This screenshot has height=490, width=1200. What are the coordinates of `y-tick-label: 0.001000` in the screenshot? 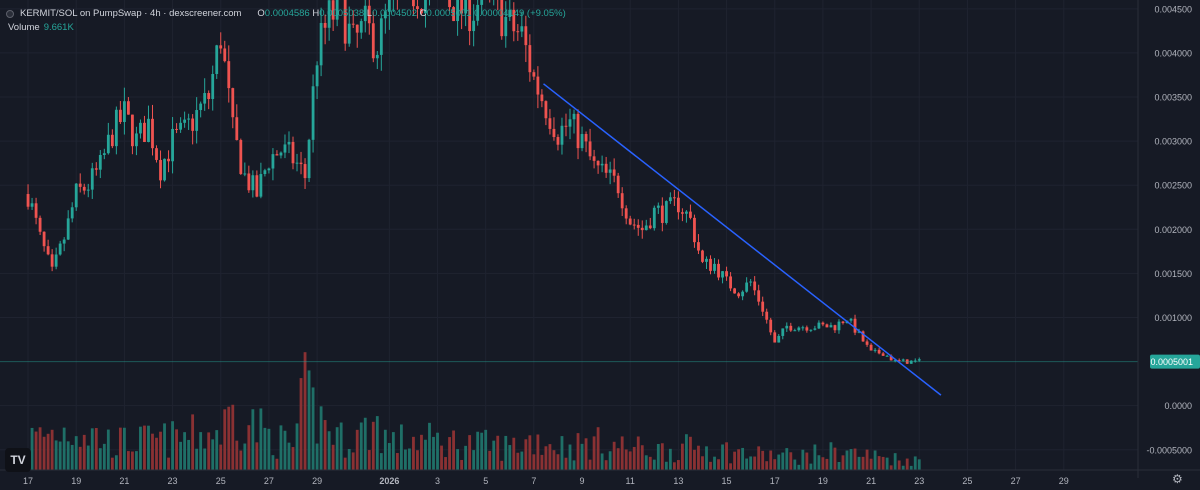 It's located at (1173, 318).